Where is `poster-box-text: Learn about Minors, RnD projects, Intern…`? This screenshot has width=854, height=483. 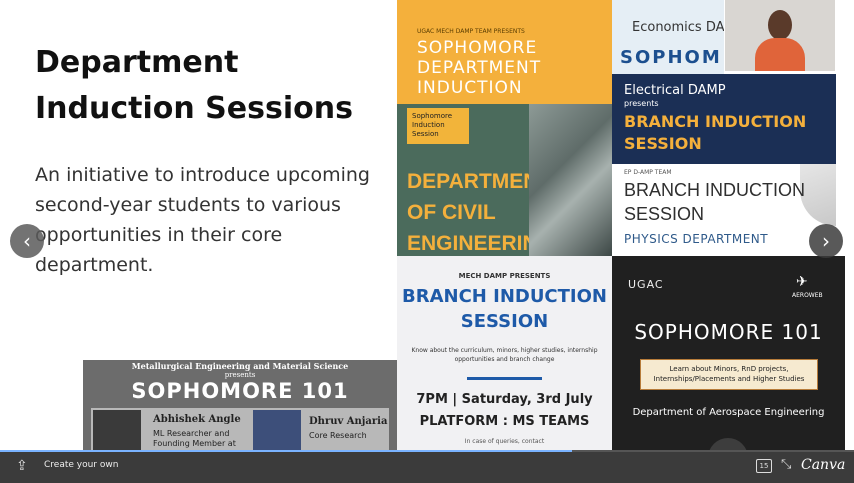 poster-box-text: Learn about Minors, RnD projects, Intern… is located at coordinates (729, 374).